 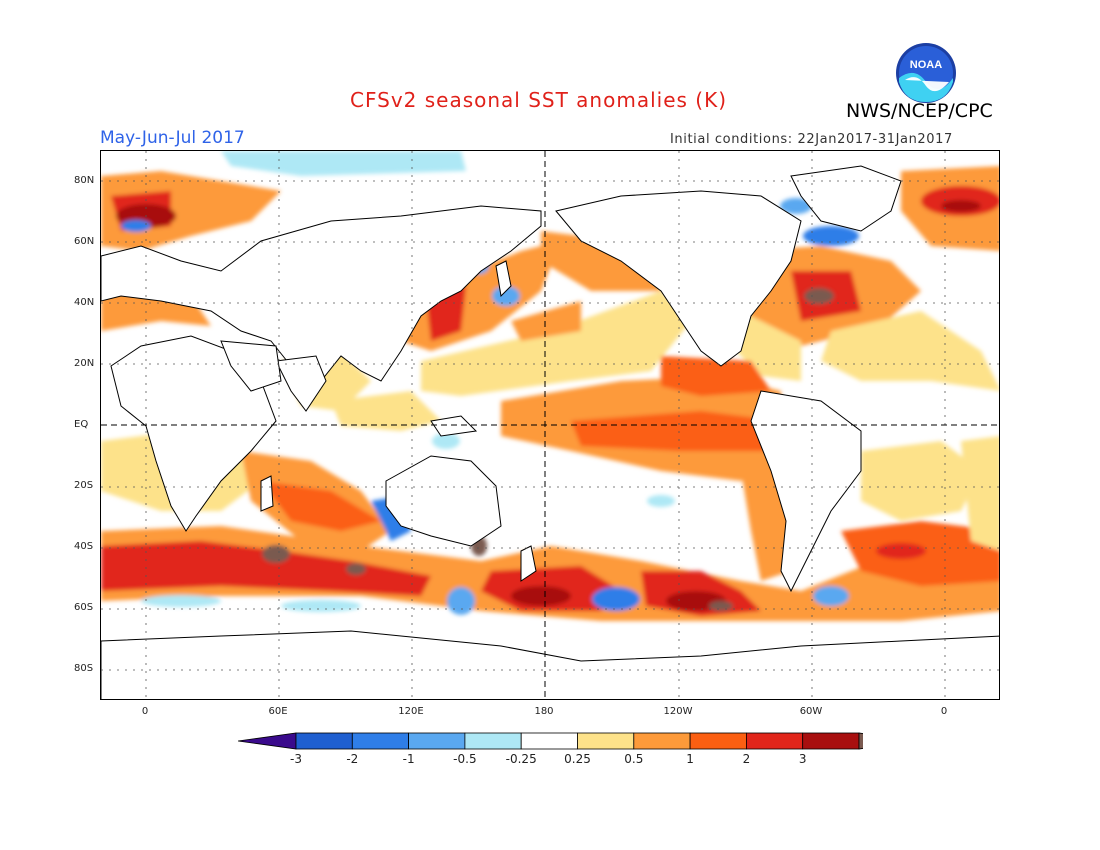 I want to click on colorbar-tick-label: 2, so click(x=746, y=759).